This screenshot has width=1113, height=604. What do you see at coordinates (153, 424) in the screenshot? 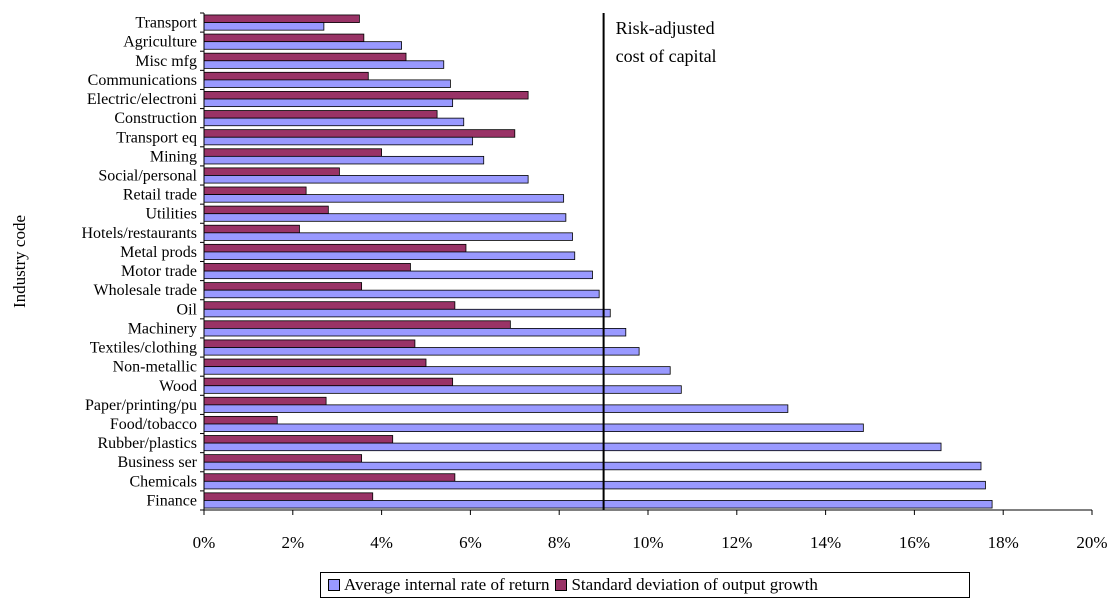
I see `category-label-food-tobacco: Food/tobacco` at bounding box center [153, 424].